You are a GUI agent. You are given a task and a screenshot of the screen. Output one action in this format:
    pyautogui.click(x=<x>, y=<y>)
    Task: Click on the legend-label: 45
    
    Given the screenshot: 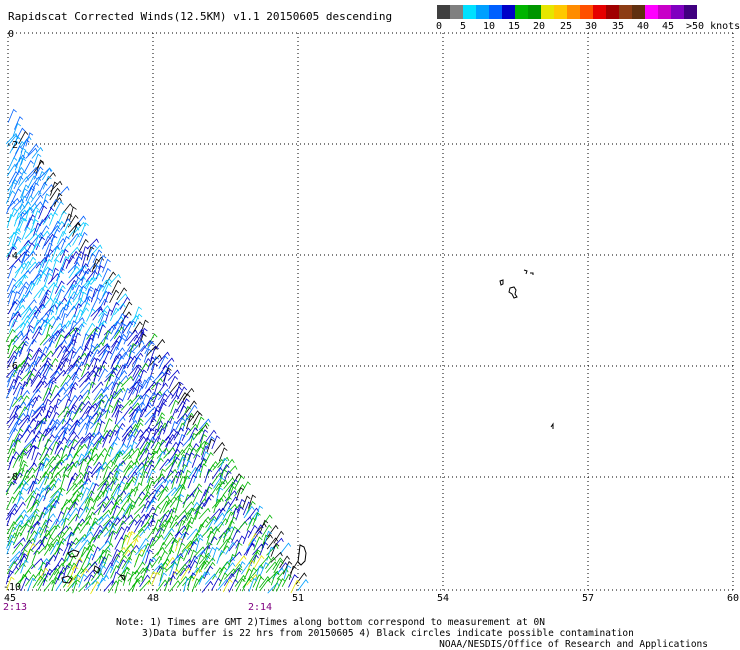 What is the action you would take?
    pyautogui.click(x=668, y=26)
    